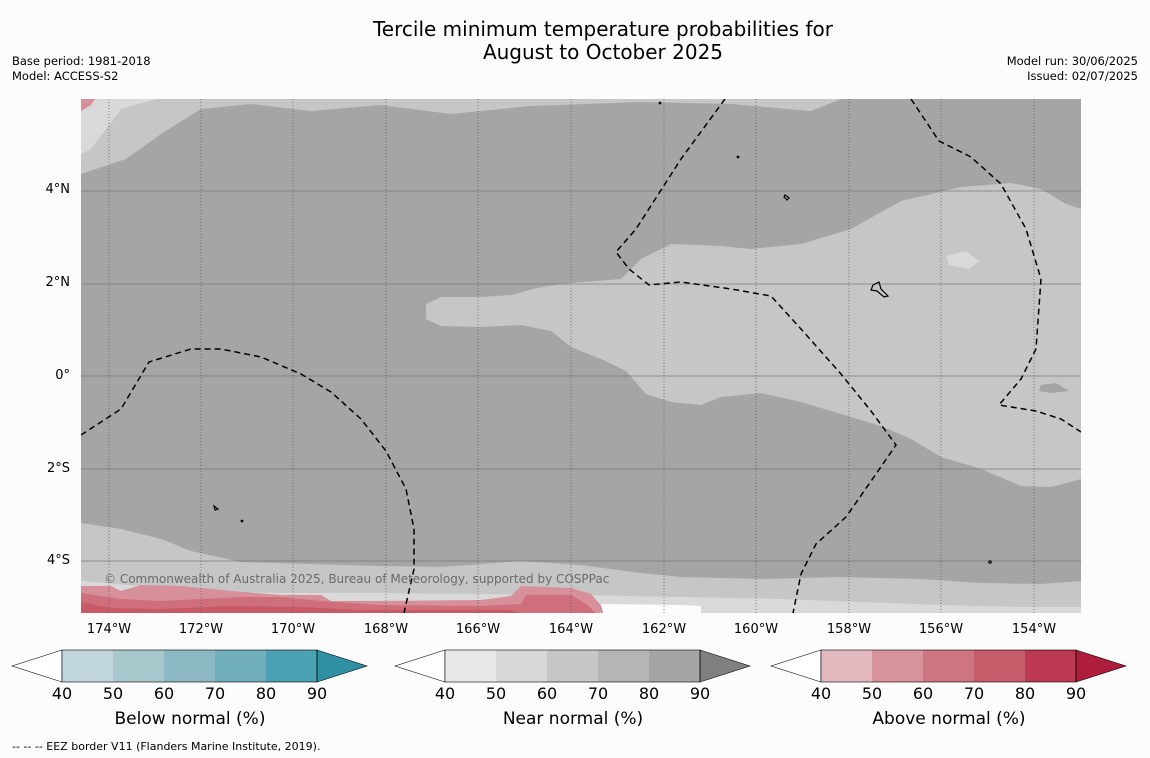 Image resolution: width=1150 pixels, height=758 pixels. I want to click on lon-label-160w: 160°W, so click(756, 629).